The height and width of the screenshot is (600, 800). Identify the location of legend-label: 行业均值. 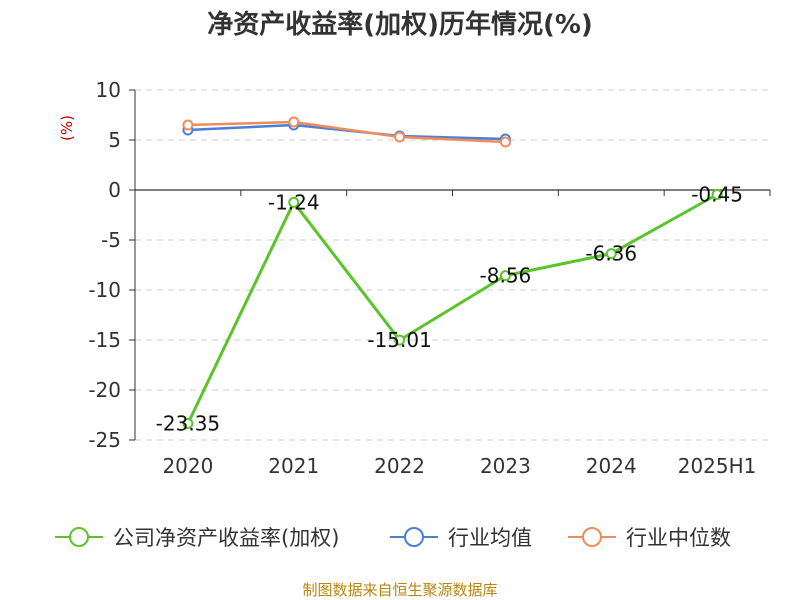
(490, 538).